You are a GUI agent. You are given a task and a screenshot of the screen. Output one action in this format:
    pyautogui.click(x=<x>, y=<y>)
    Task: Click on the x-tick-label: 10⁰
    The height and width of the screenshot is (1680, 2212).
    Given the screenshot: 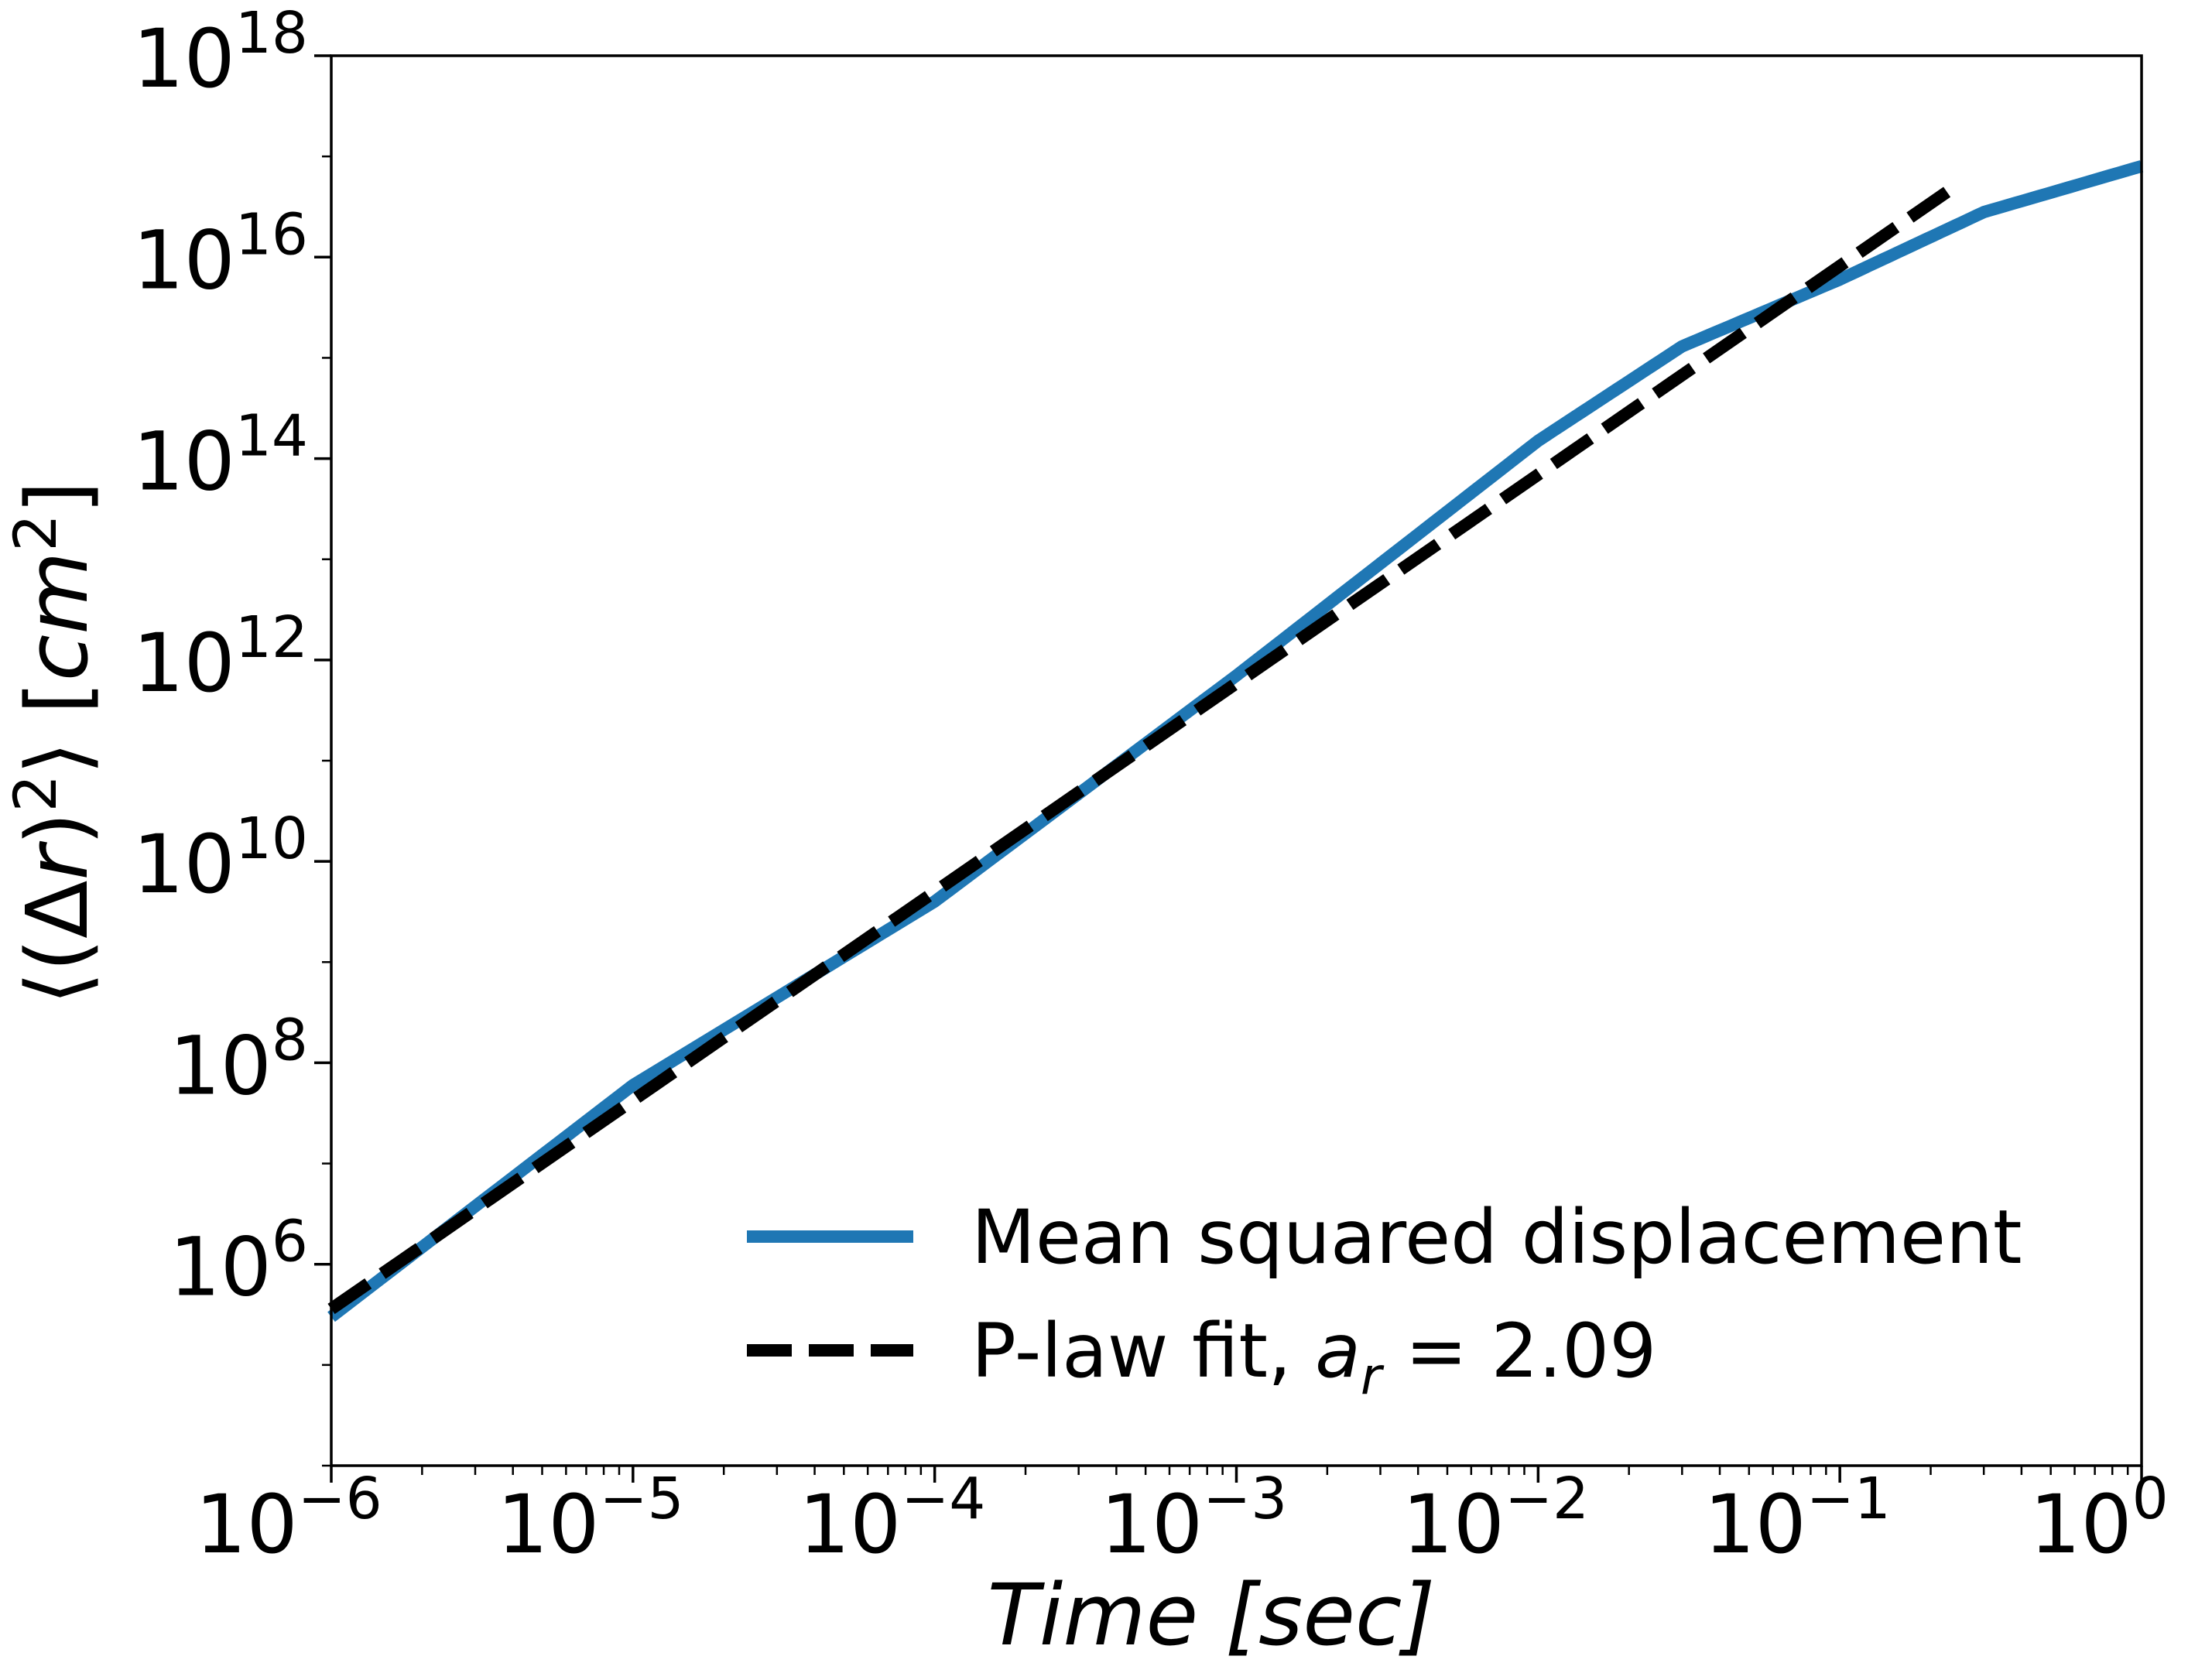 What is the action you would take?
    pyautogui.click(x=2098, y=1519)
    